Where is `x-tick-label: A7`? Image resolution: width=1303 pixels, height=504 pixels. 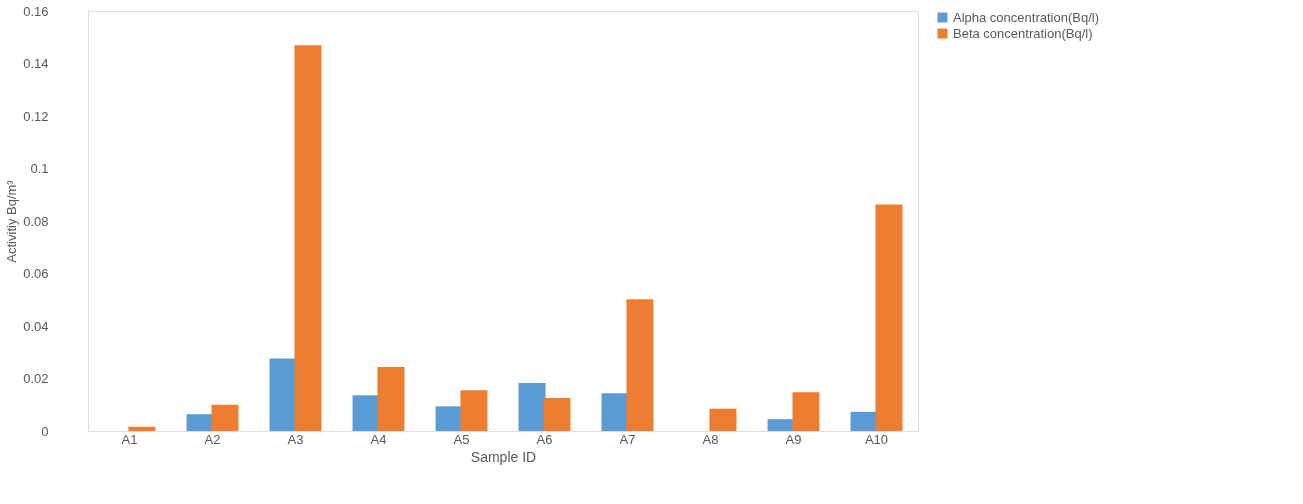 x-tick-label: A7 is located at coordinates (627, 439).